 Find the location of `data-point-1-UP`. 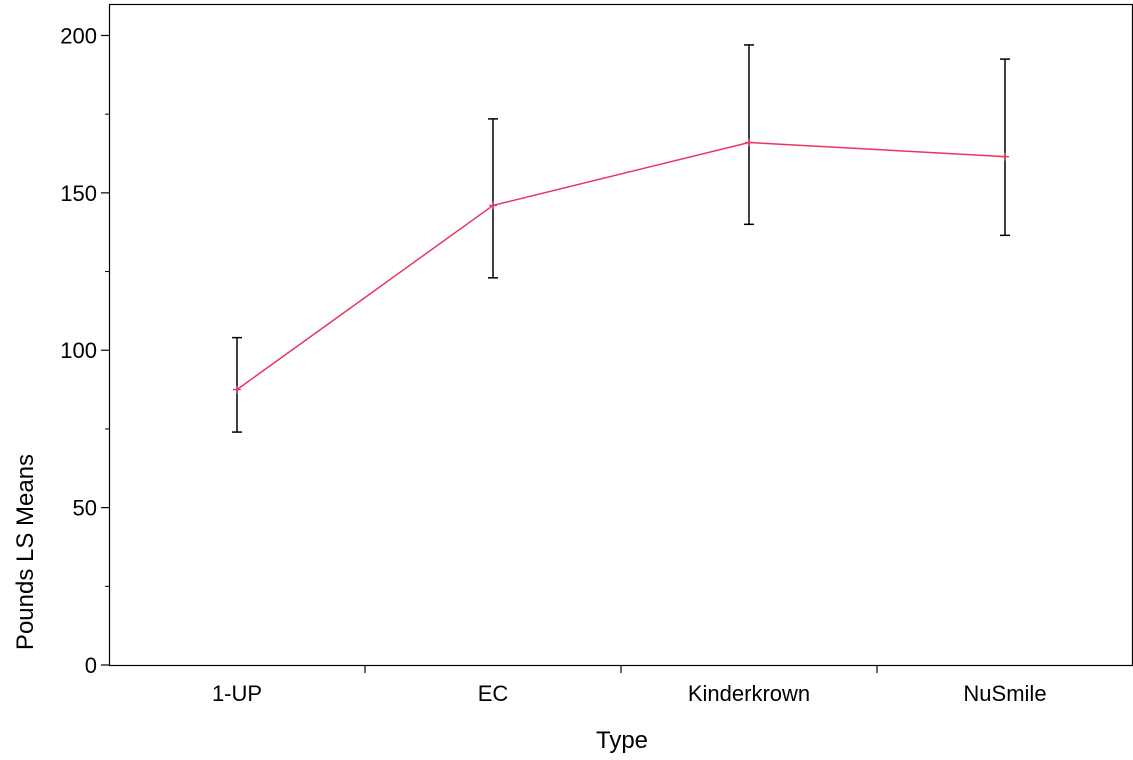

data-point-1-UP is located at coordinates (237, 389).